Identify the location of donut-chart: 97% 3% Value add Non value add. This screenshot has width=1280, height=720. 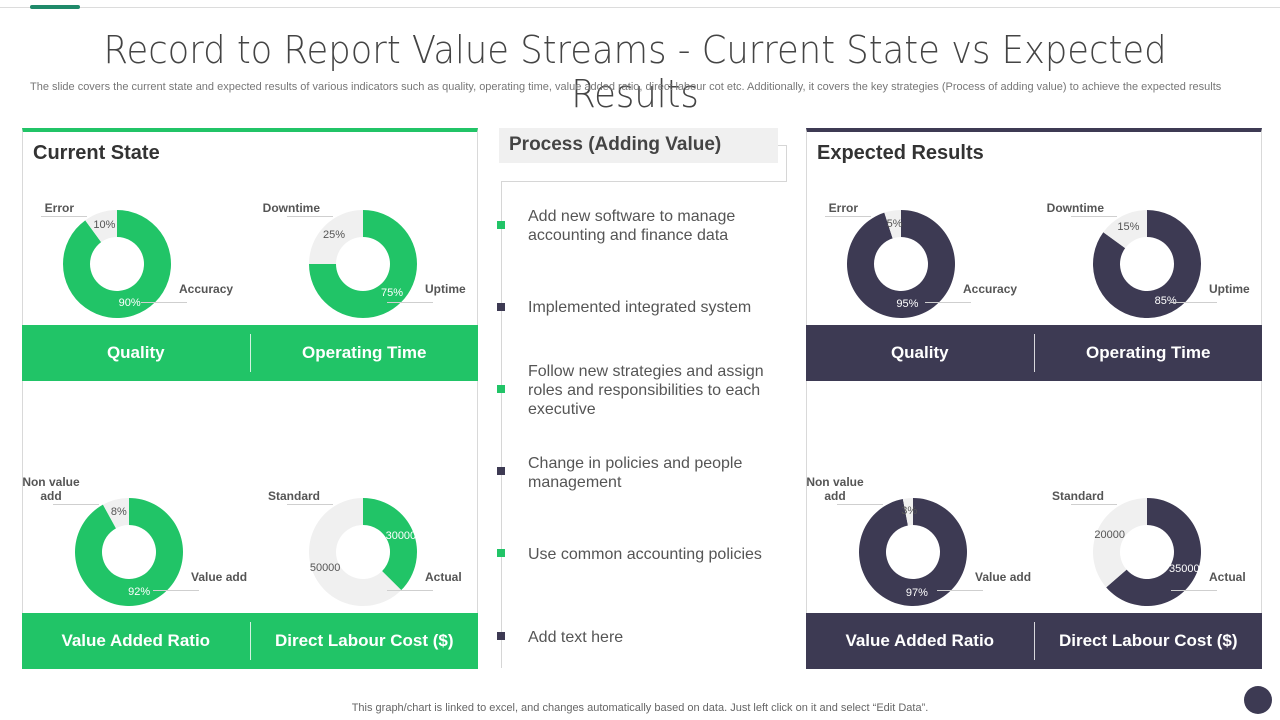
(918, 540).